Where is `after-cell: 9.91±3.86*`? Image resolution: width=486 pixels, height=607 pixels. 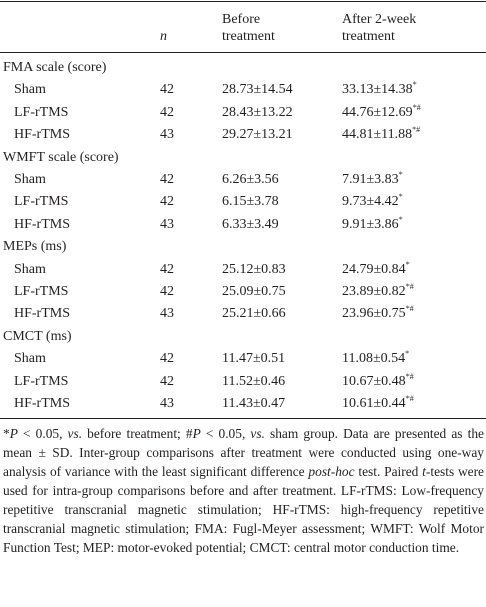
after-cell: 9.91±3.86* is located at coordinates (372, 224).